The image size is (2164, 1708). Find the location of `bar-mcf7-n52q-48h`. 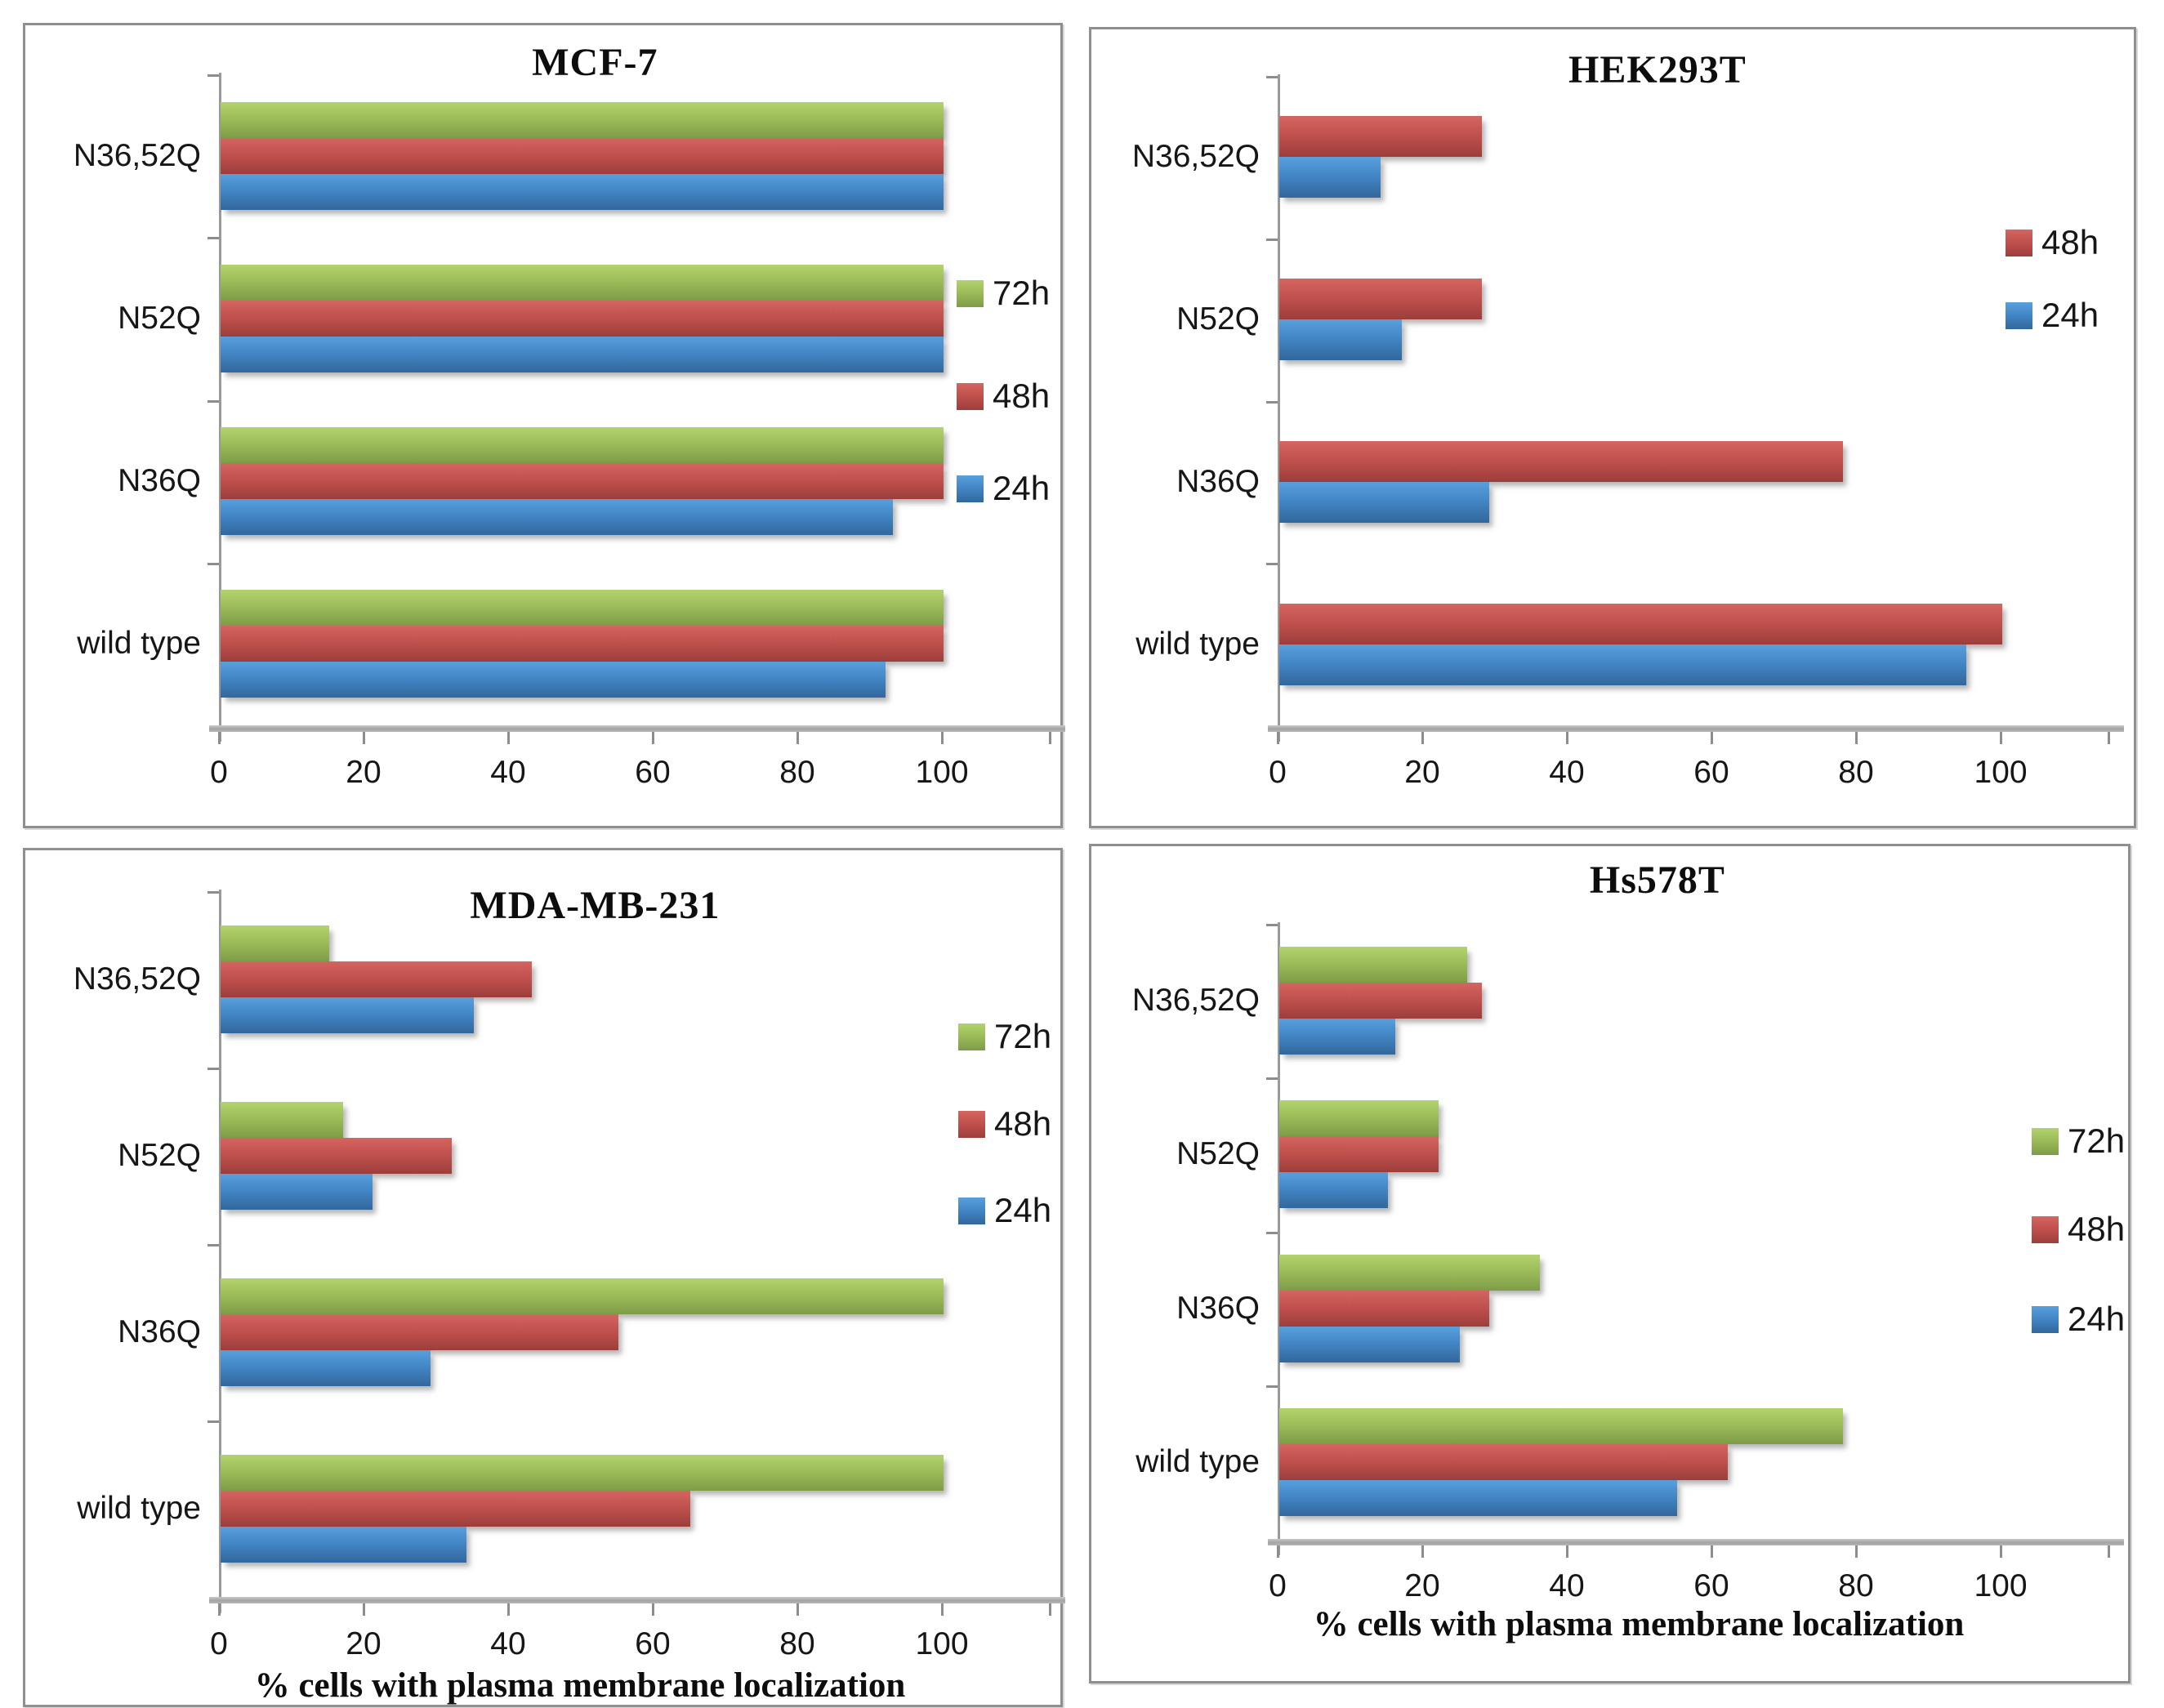

bar-mcf7-n52q-48h is located at coordinates (582, 319).